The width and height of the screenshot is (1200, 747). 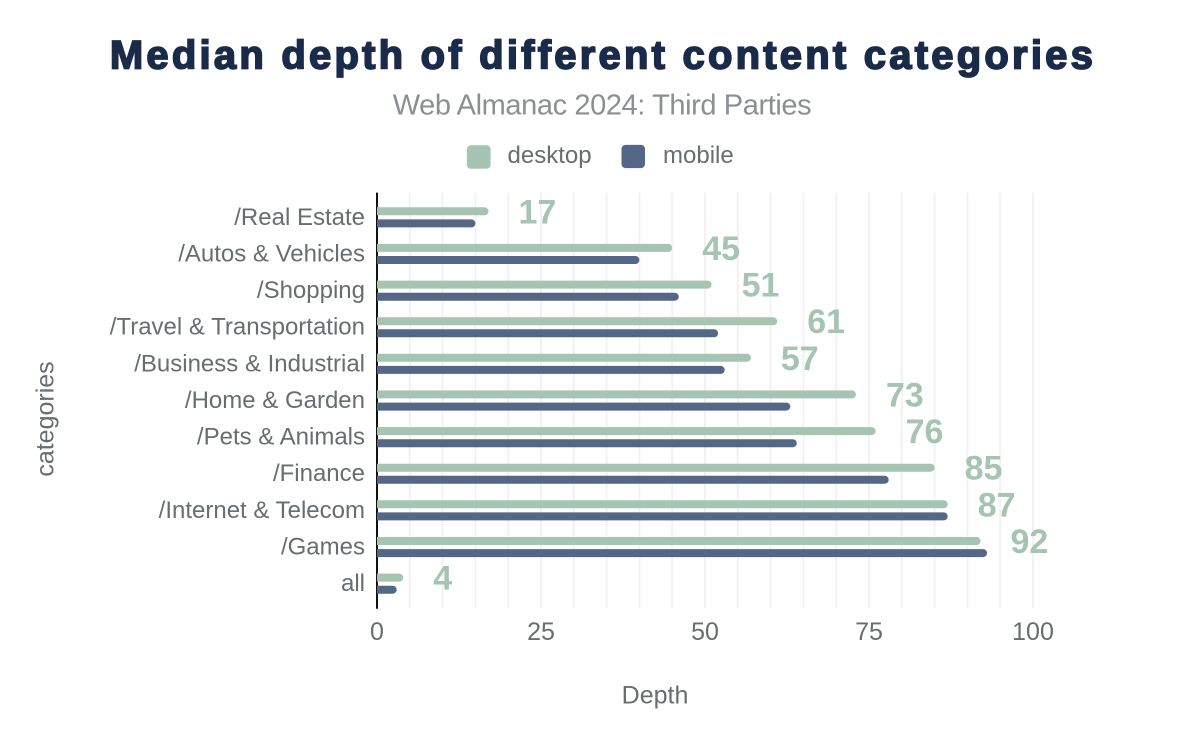 What do you see at coordinates (602, 106) in the screenshot?
I see `svg-text:Web Almanac 2024: Third Partie: Web Almanac 2024: Third Parties` at bounding box center [602, 106].